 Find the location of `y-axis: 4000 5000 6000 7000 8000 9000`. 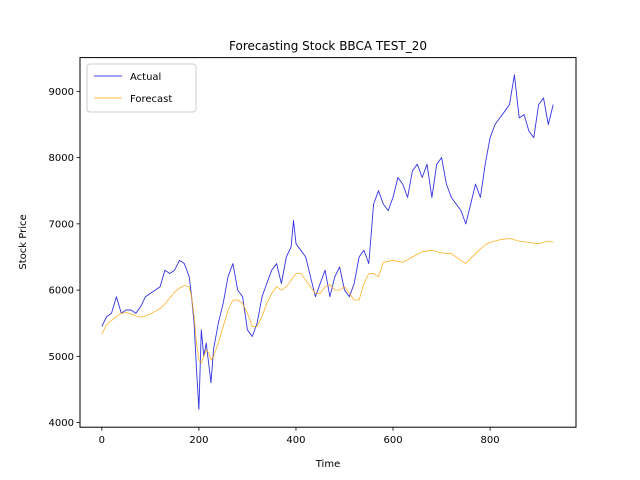

y-axis: 4000 5000 6000 7000 8000 9000 is located at coordinates (64, 258).